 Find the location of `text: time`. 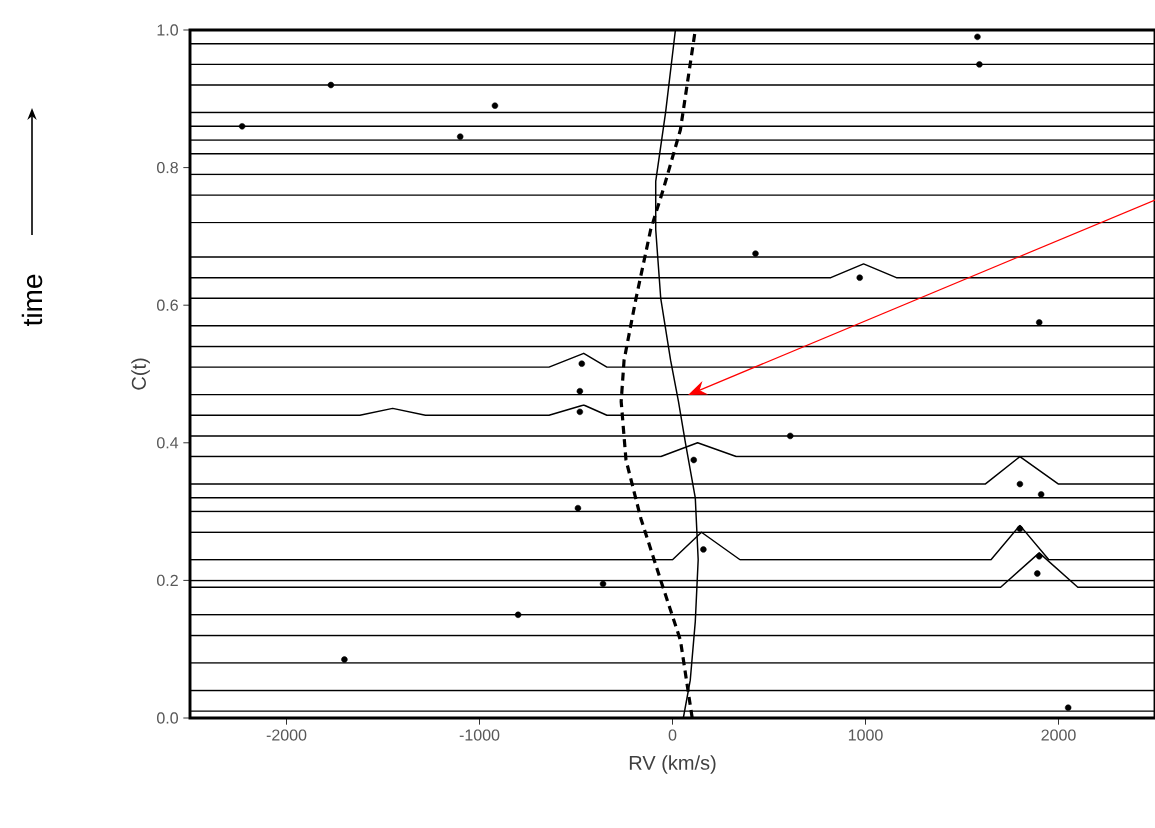

text: time is located at coordinates (32, 300).